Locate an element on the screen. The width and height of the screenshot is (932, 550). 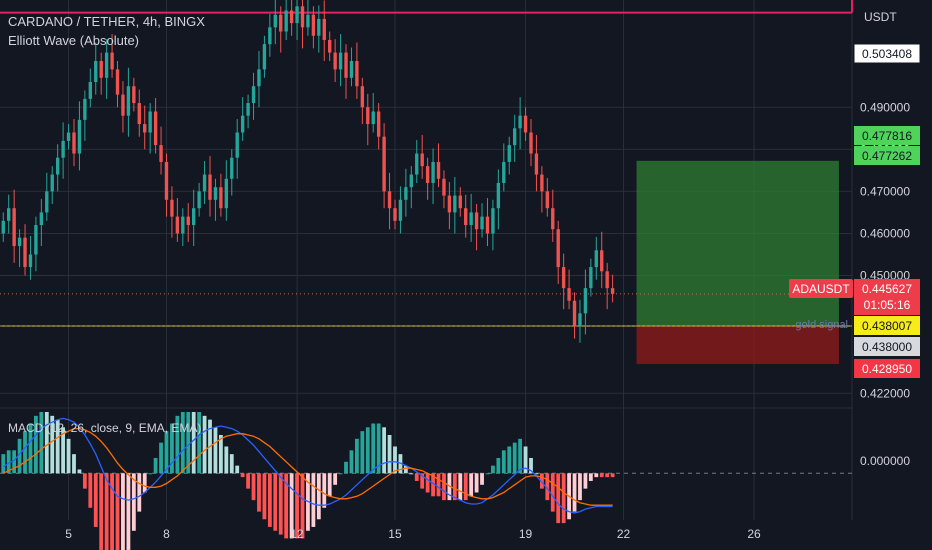
price-tick-2: 0.470000 is located at coordinates (885, 191).